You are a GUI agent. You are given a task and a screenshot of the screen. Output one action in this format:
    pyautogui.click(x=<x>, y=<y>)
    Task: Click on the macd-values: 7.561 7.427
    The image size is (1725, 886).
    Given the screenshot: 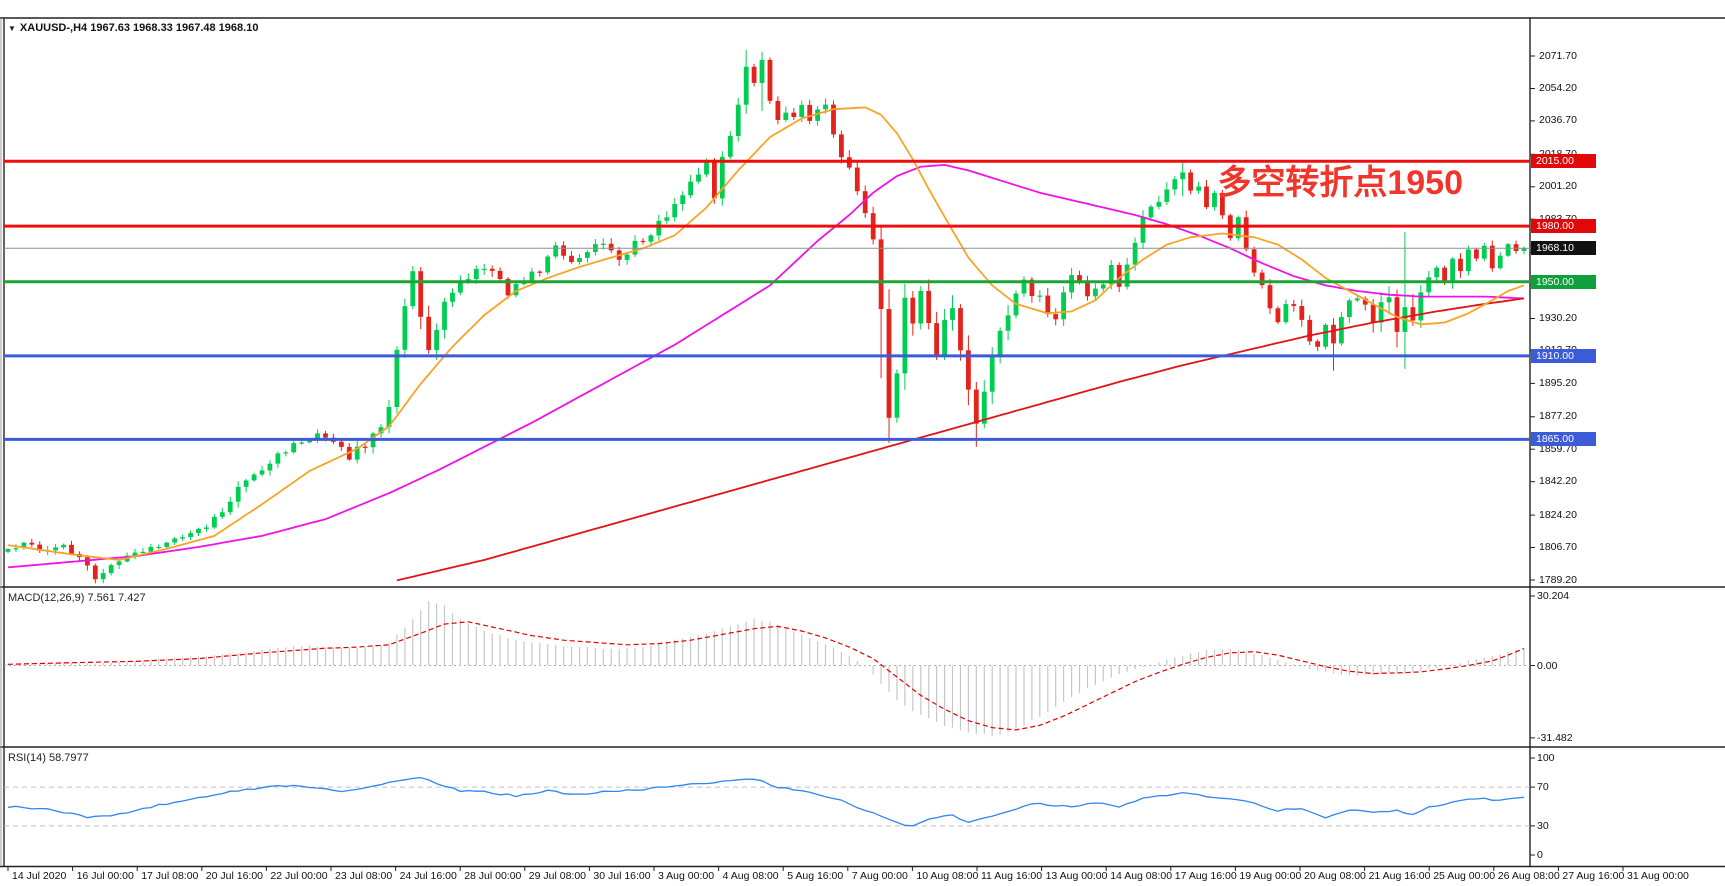 What is the action you would take?
    pyautogui.click(x=116, y=598)
    